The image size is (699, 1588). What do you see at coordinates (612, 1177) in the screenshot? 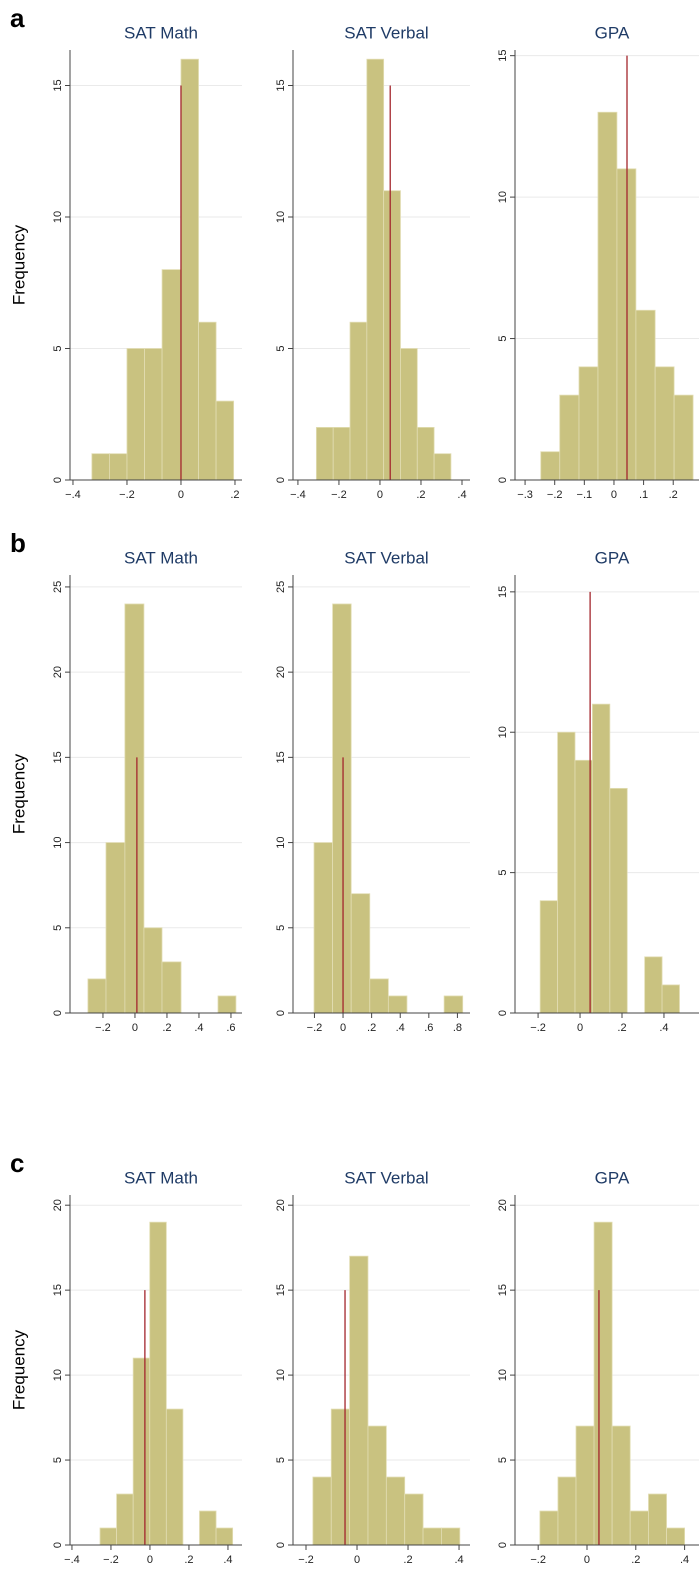
I see `chart-title: GPA` at bounding box center [612, 1177].